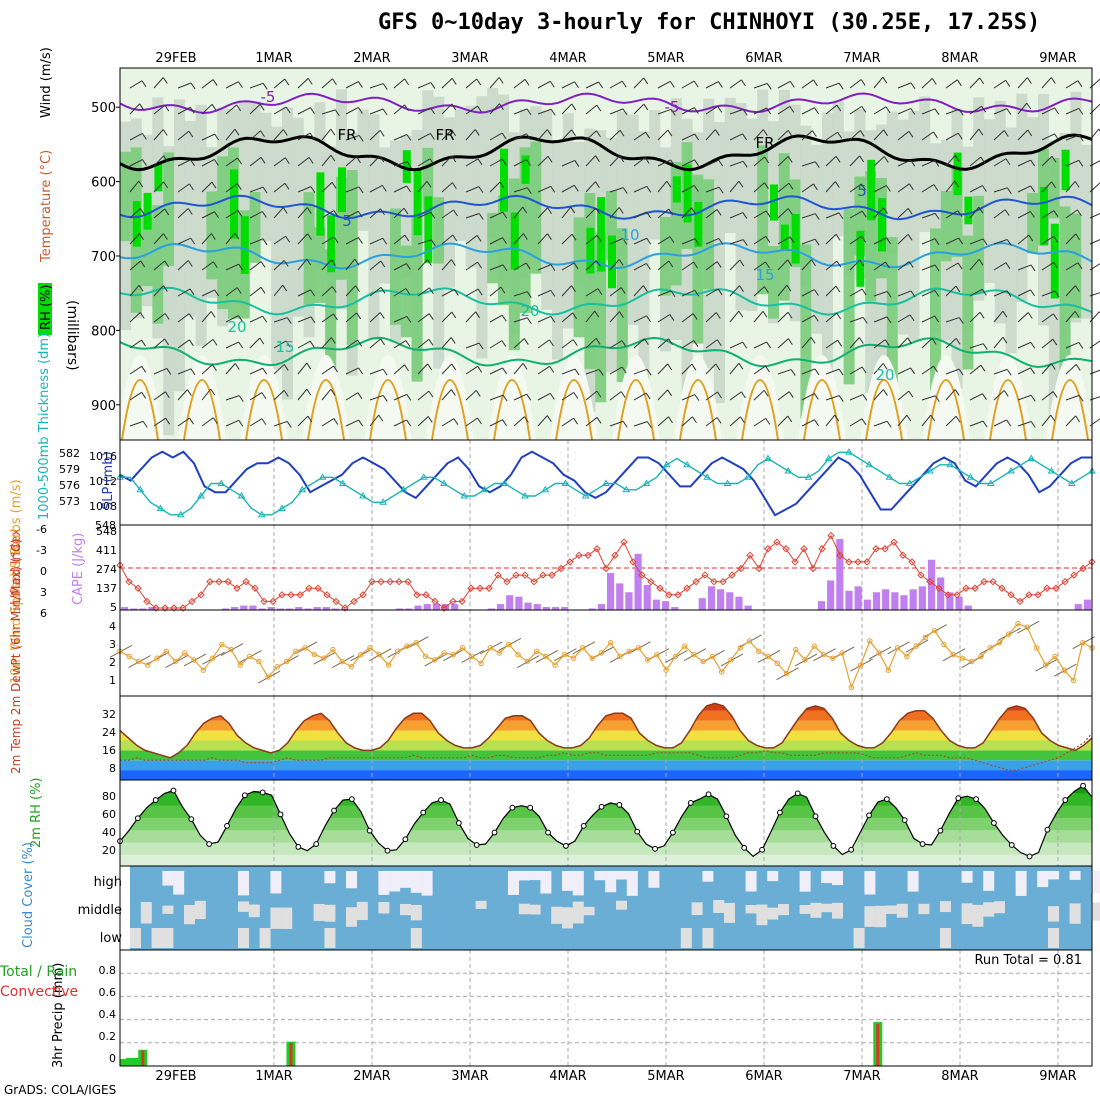 This screenshot has height=1100, width=1100. I want to click on cape-bar, so click(968, 607).